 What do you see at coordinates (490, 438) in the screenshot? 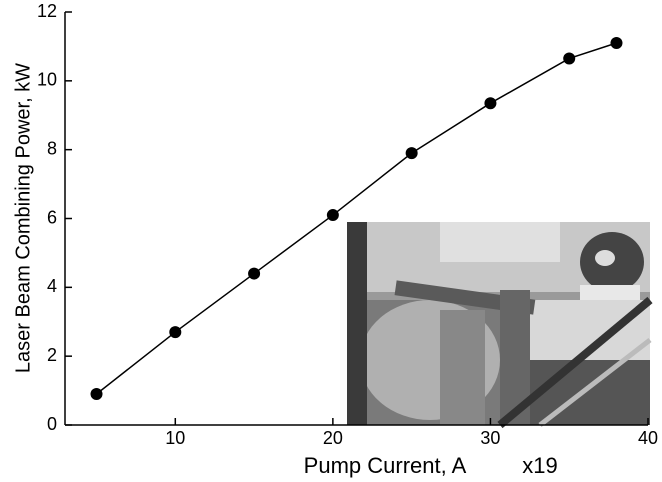
I see `x-tick-label: 30` at bounding box center [490, 438].